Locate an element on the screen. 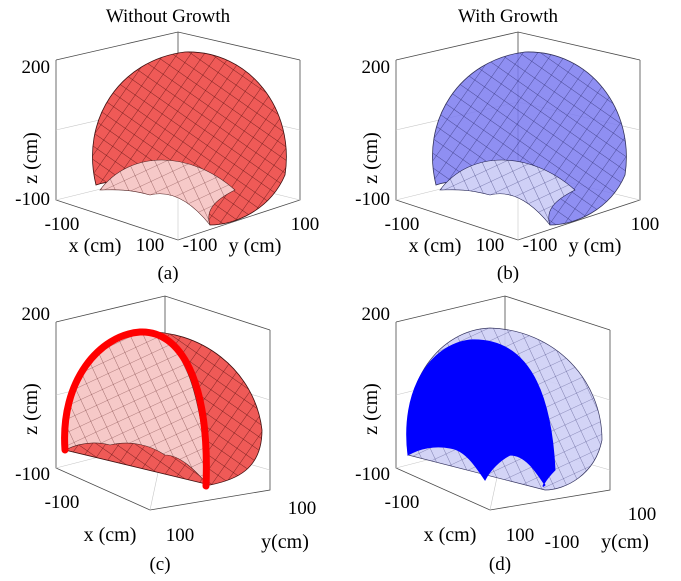 The image size is (681, 581). column-title-with-growth: With Growth is located at coordinates (508, 16).